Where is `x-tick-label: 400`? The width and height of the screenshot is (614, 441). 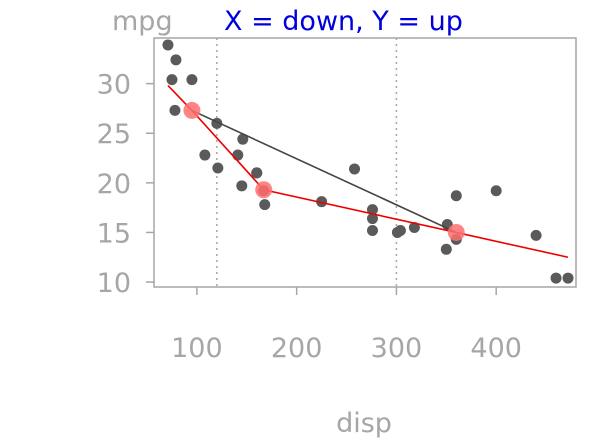 x-tick-label: 400 is located at coordinates (496, 348).